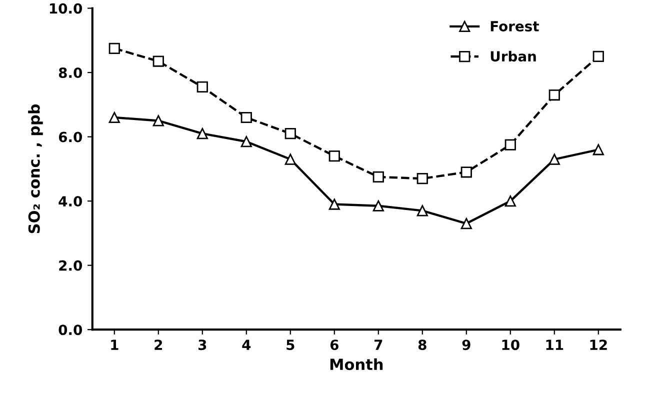  What do you see at coordinates (378, 345) in the screenshot?
I see `x-tick-label: 7` at bounding box center [378, 345].